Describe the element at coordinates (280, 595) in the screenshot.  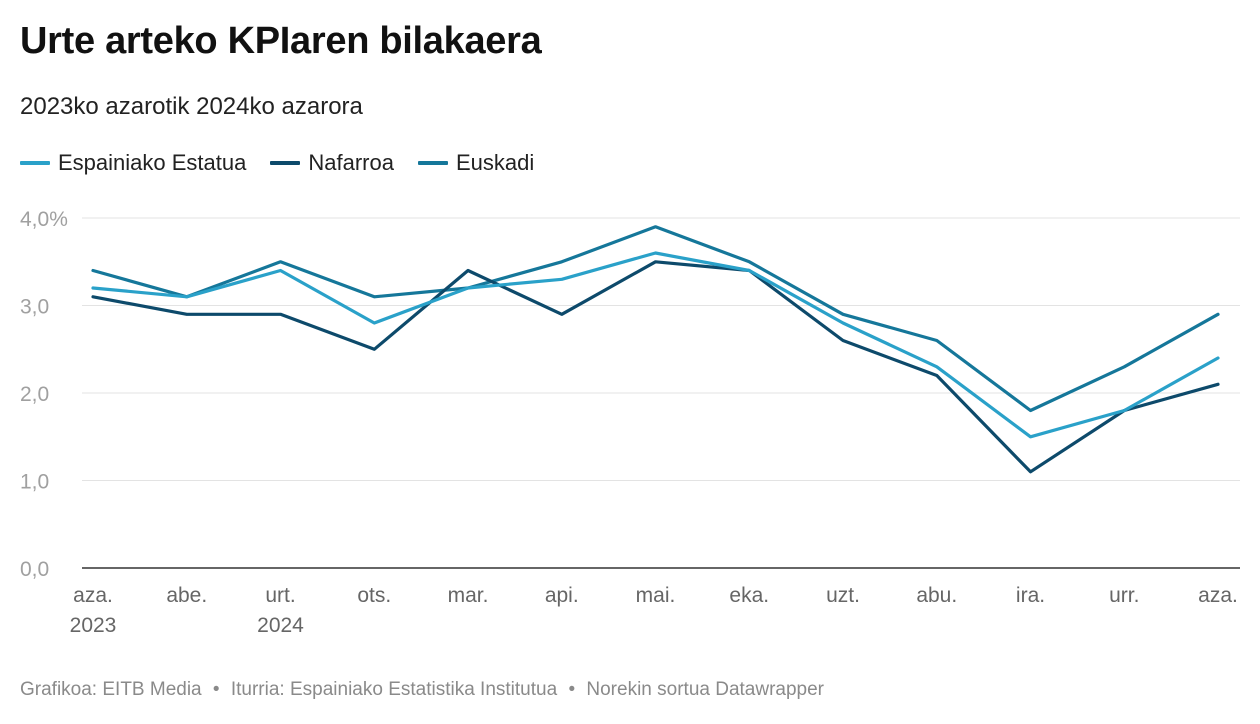
I see `x-tick-label: urt.` at that location.